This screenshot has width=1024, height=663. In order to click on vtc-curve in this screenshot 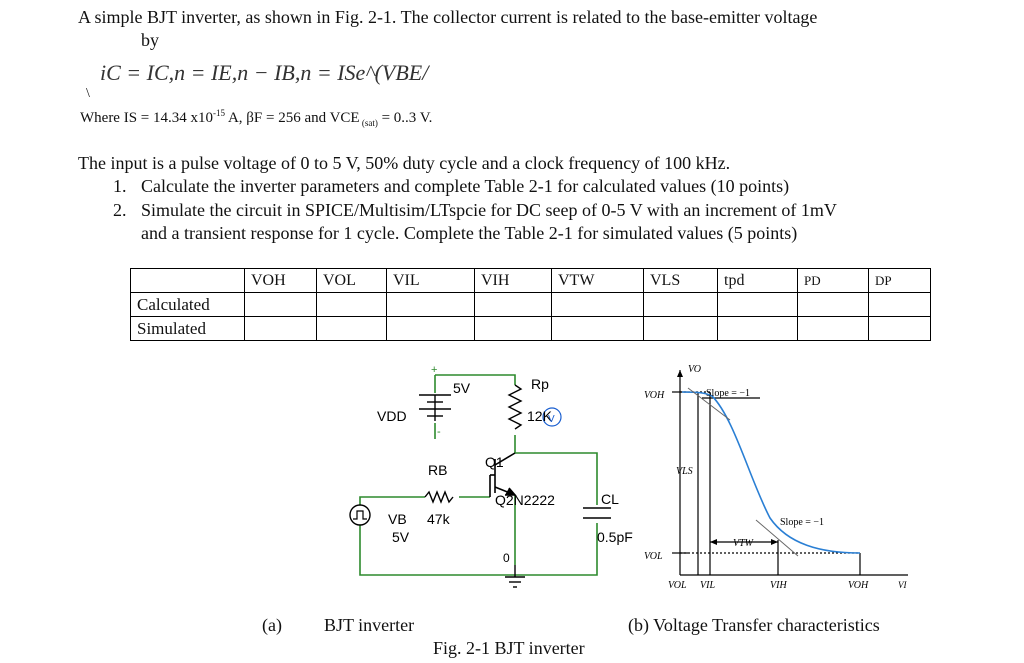, I will do `click(771, 472)`.